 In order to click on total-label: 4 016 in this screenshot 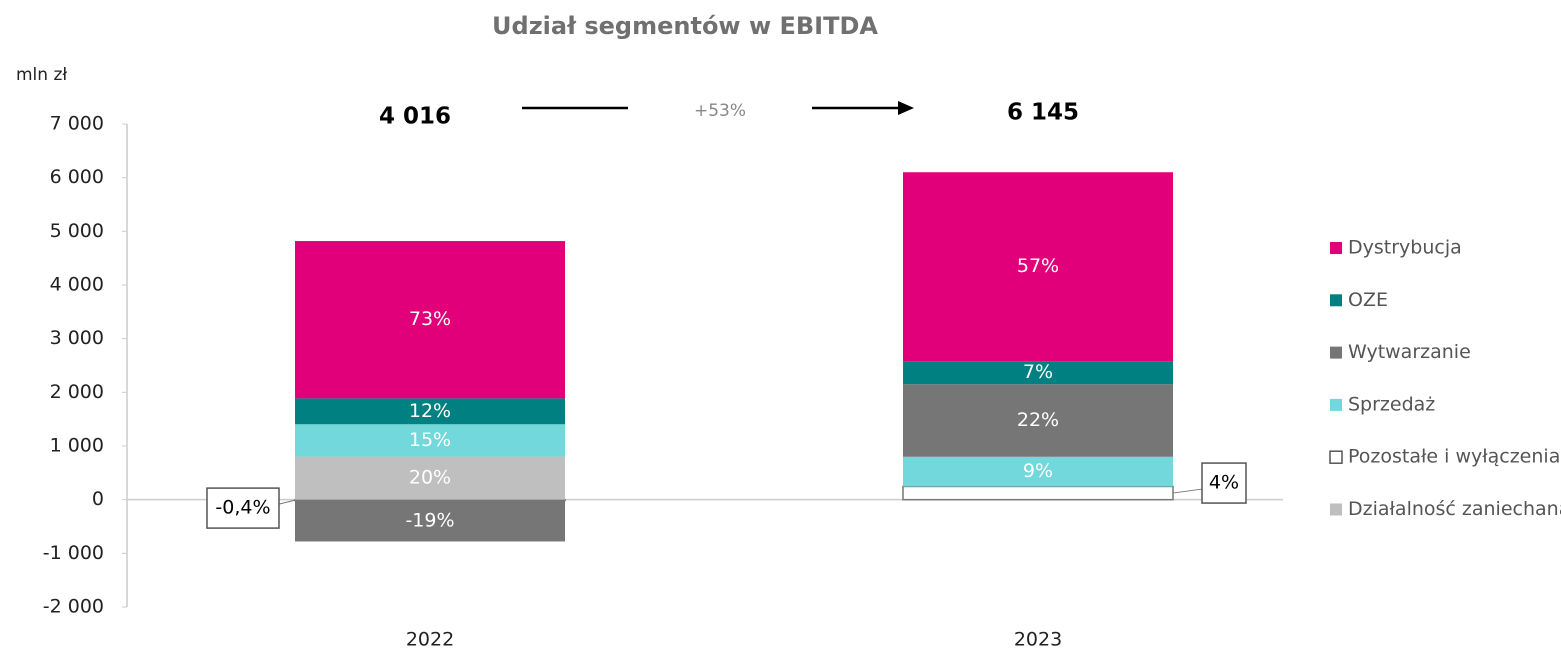, I will do `click(415, 117)`.